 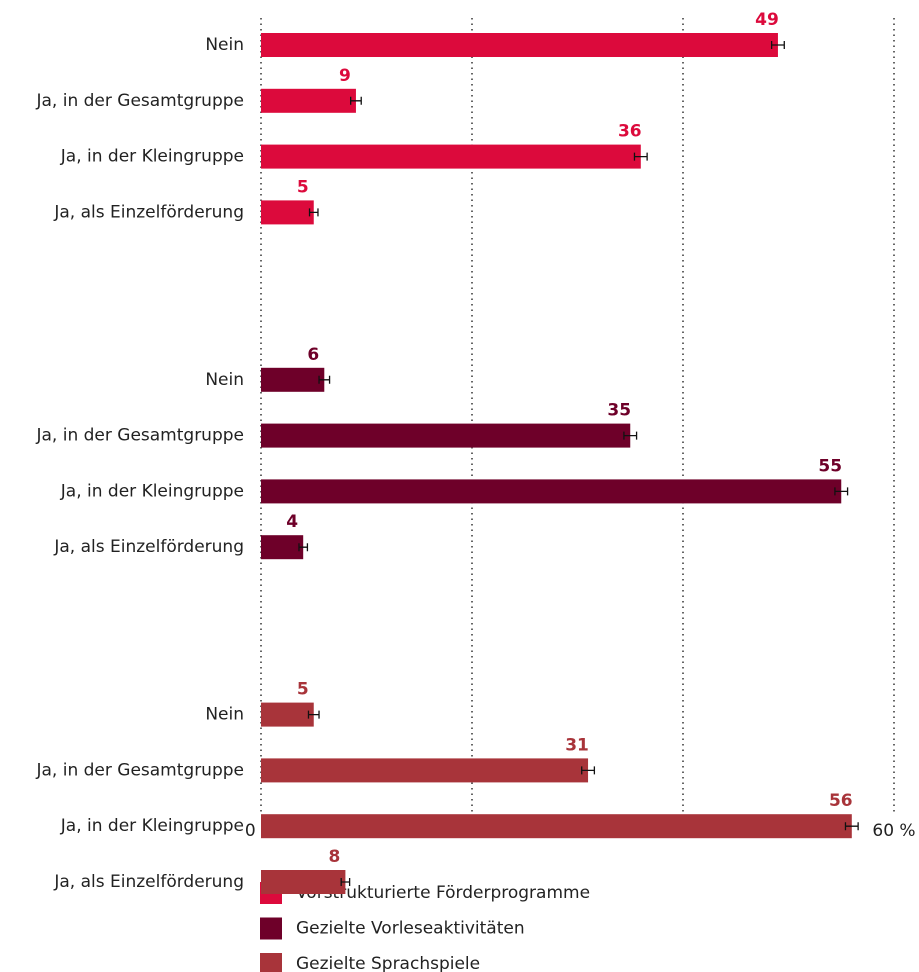 I want to click on value-label: 9, so click(x=345, y=76).